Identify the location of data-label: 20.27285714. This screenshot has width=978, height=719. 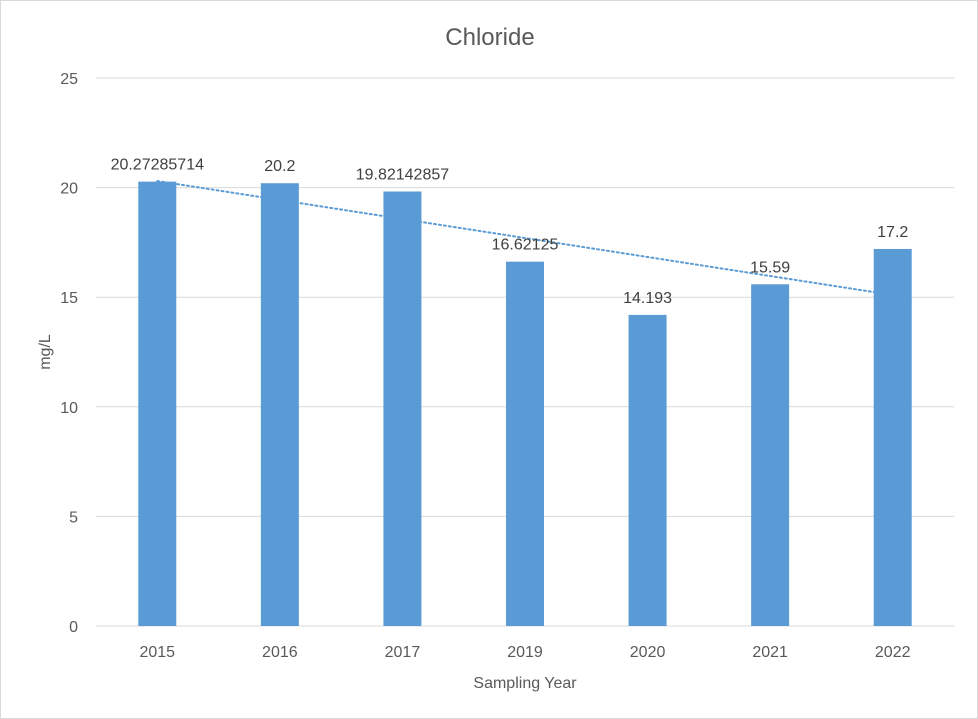
(158, 165).